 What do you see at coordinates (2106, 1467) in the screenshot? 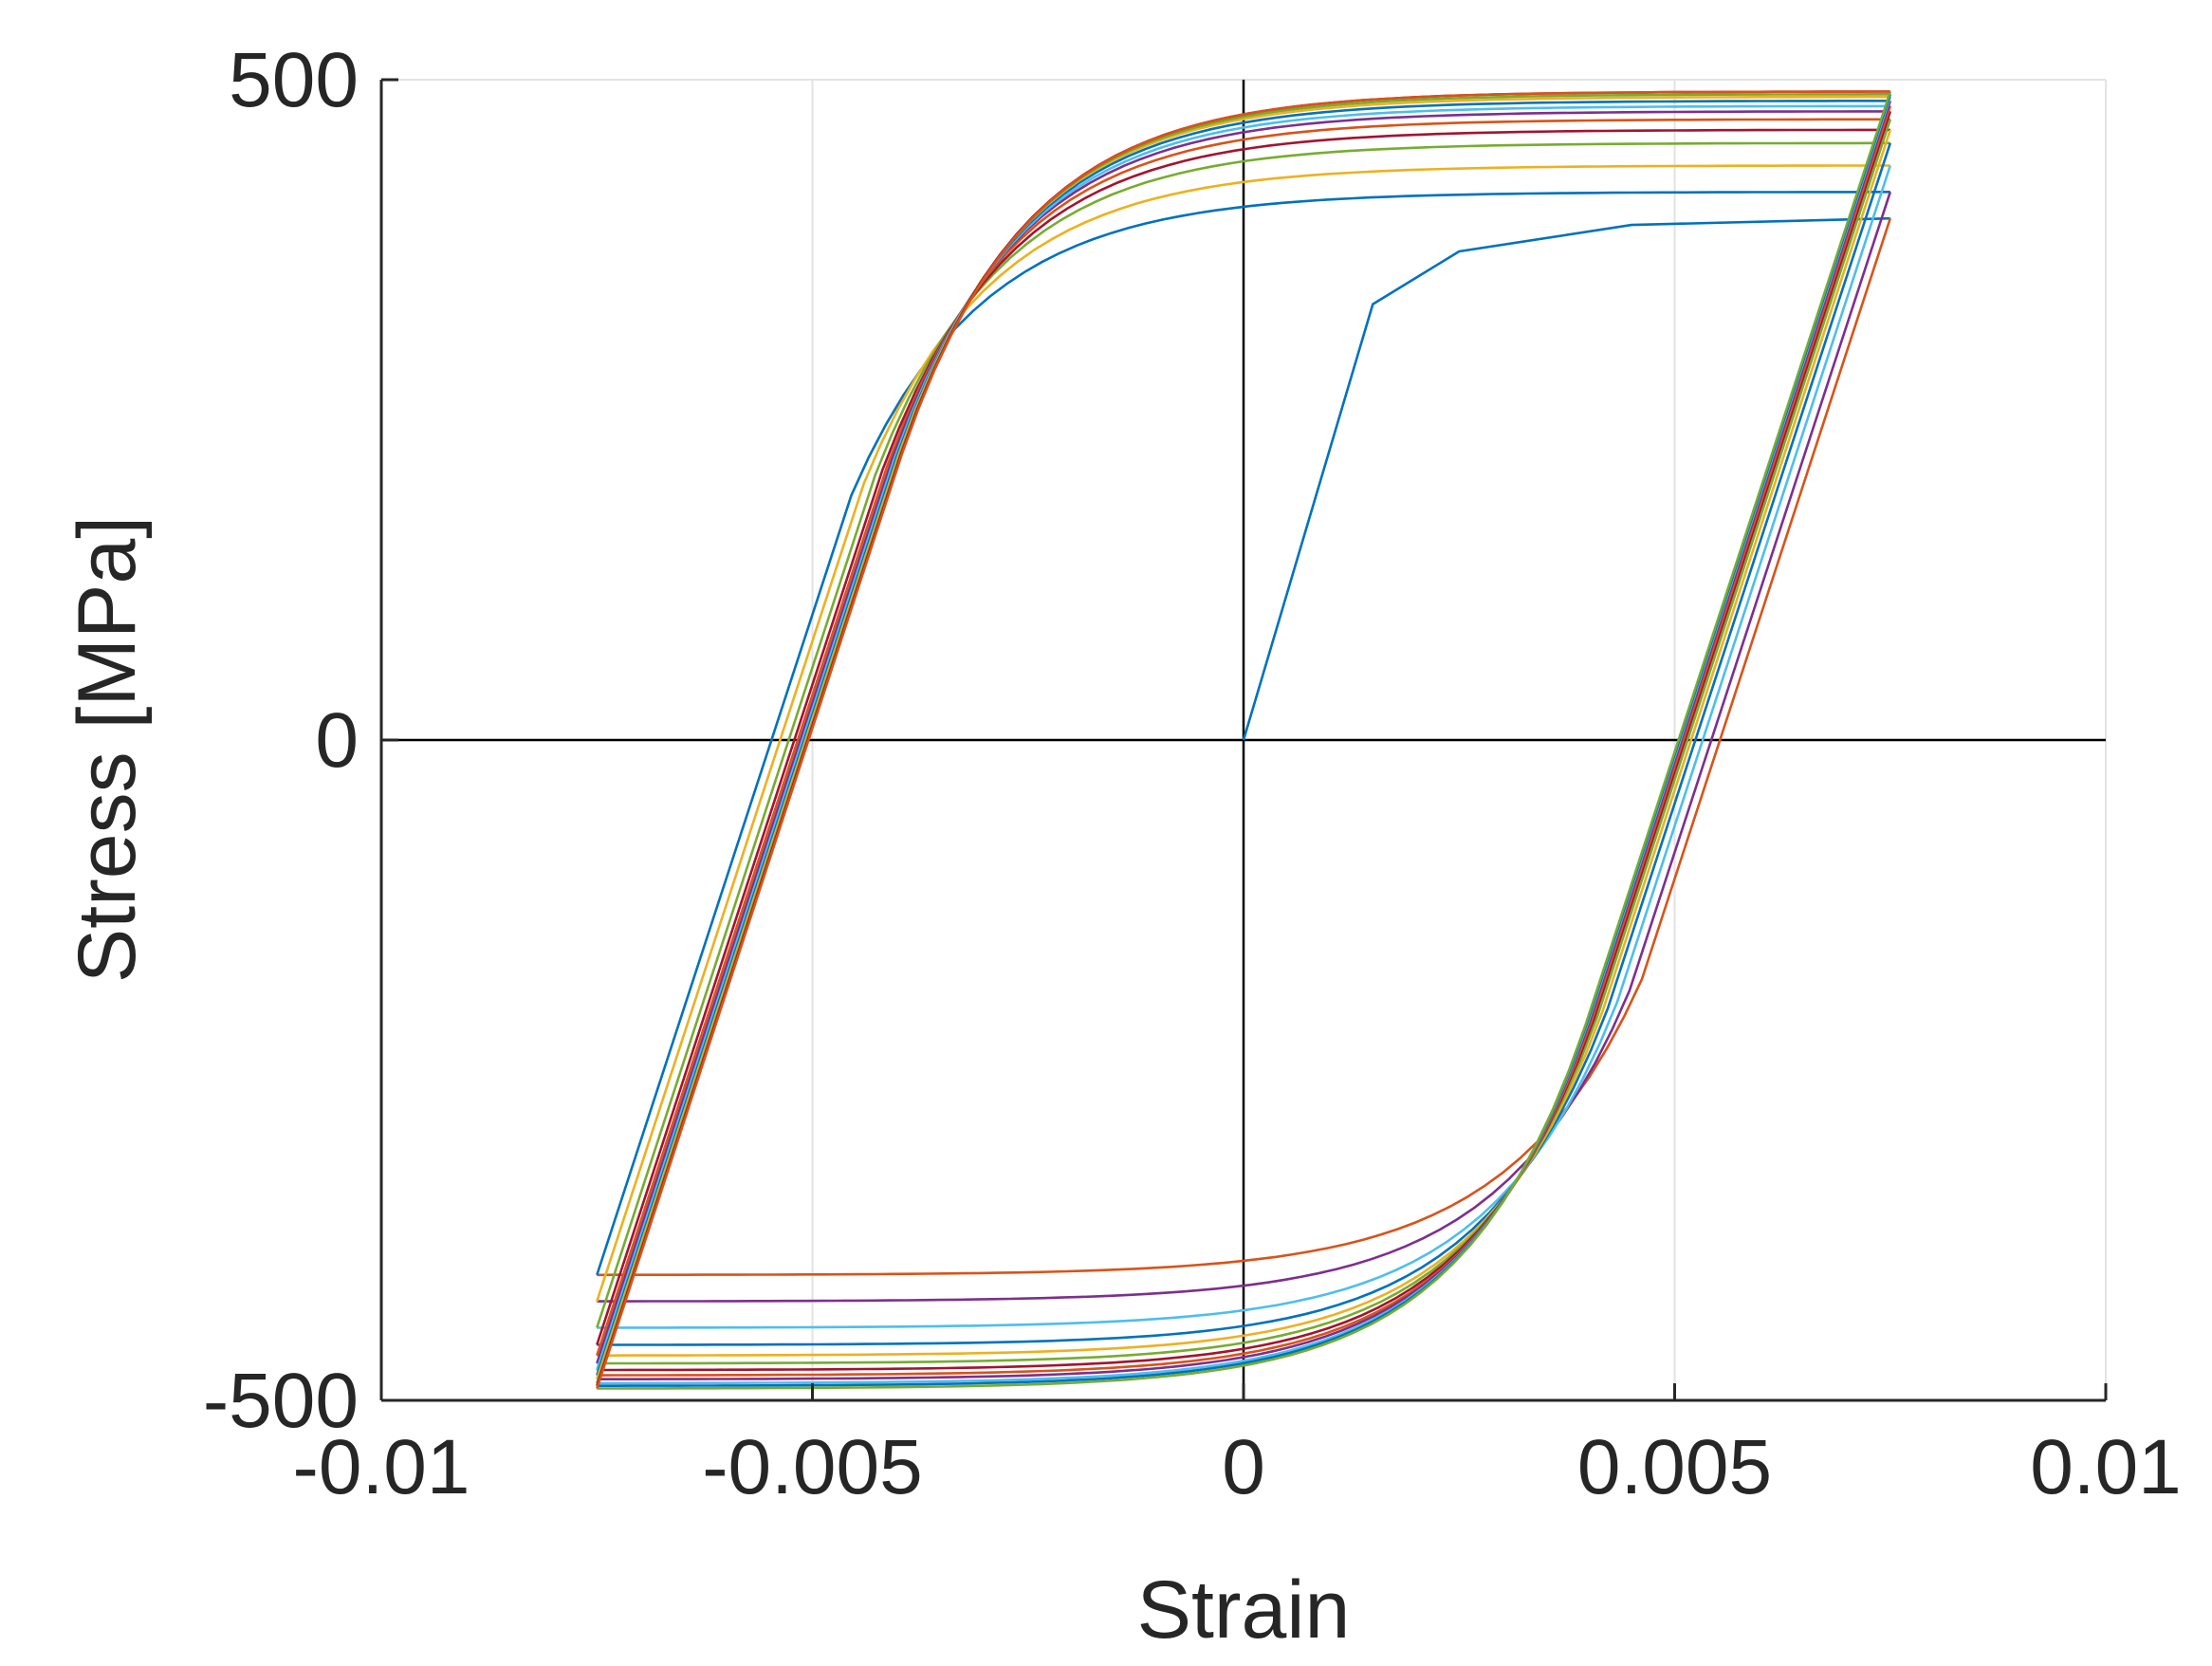
I see `x-tick-label: 0.01` at bounding box center [2106, 1467].